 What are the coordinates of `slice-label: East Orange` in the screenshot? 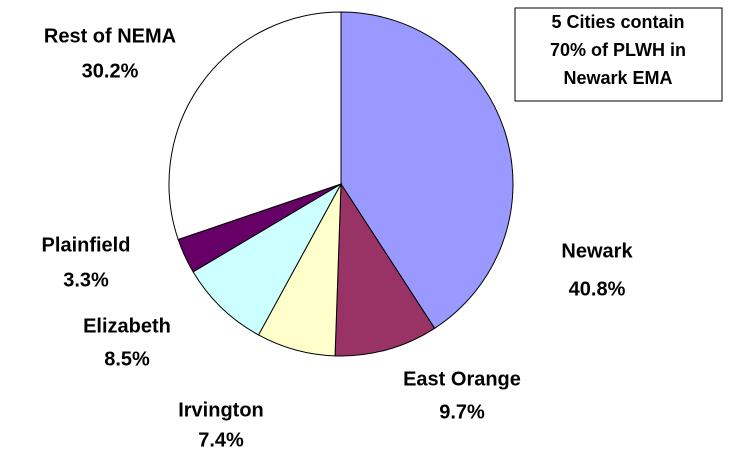 It's located at (462, 379).